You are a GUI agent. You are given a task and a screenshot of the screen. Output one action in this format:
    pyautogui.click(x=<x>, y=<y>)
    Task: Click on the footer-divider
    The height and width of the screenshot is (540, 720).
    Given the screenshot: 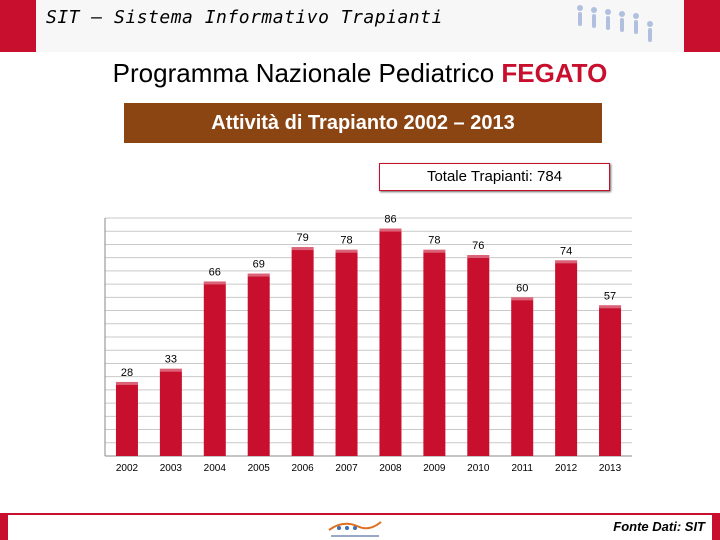 What is the action you would take?
    pyautogui.click(x=360, y=514)
    